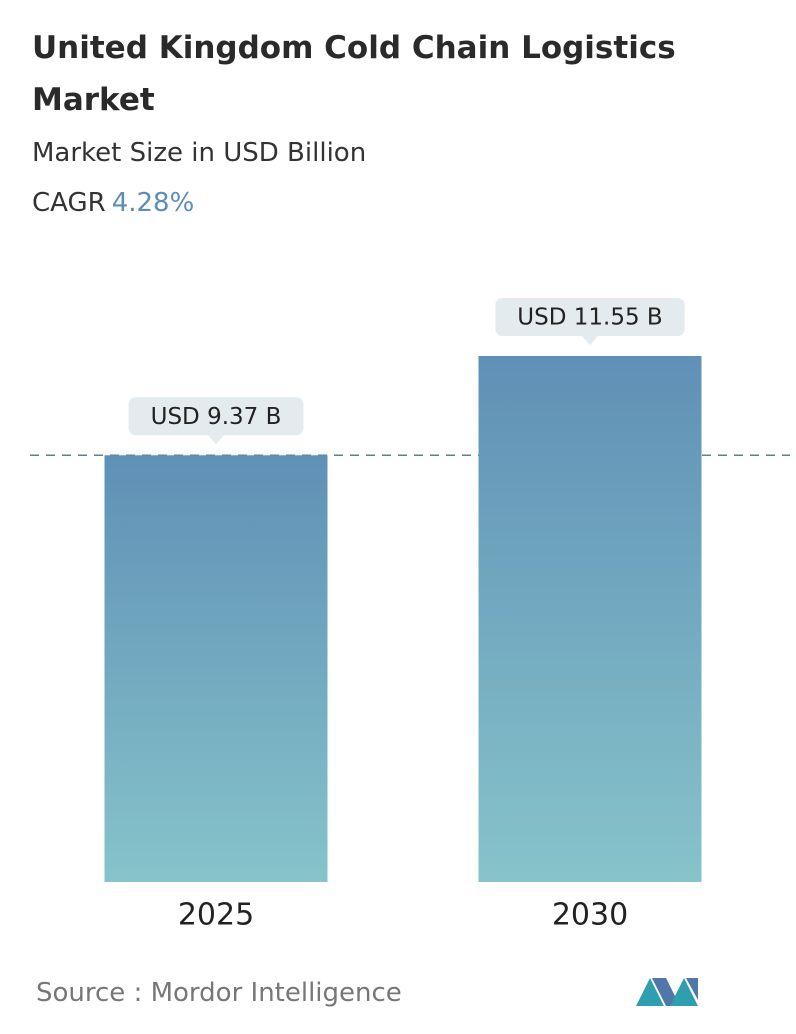  I want to click on value-label: USD 11.55 B, so click(589, 318).